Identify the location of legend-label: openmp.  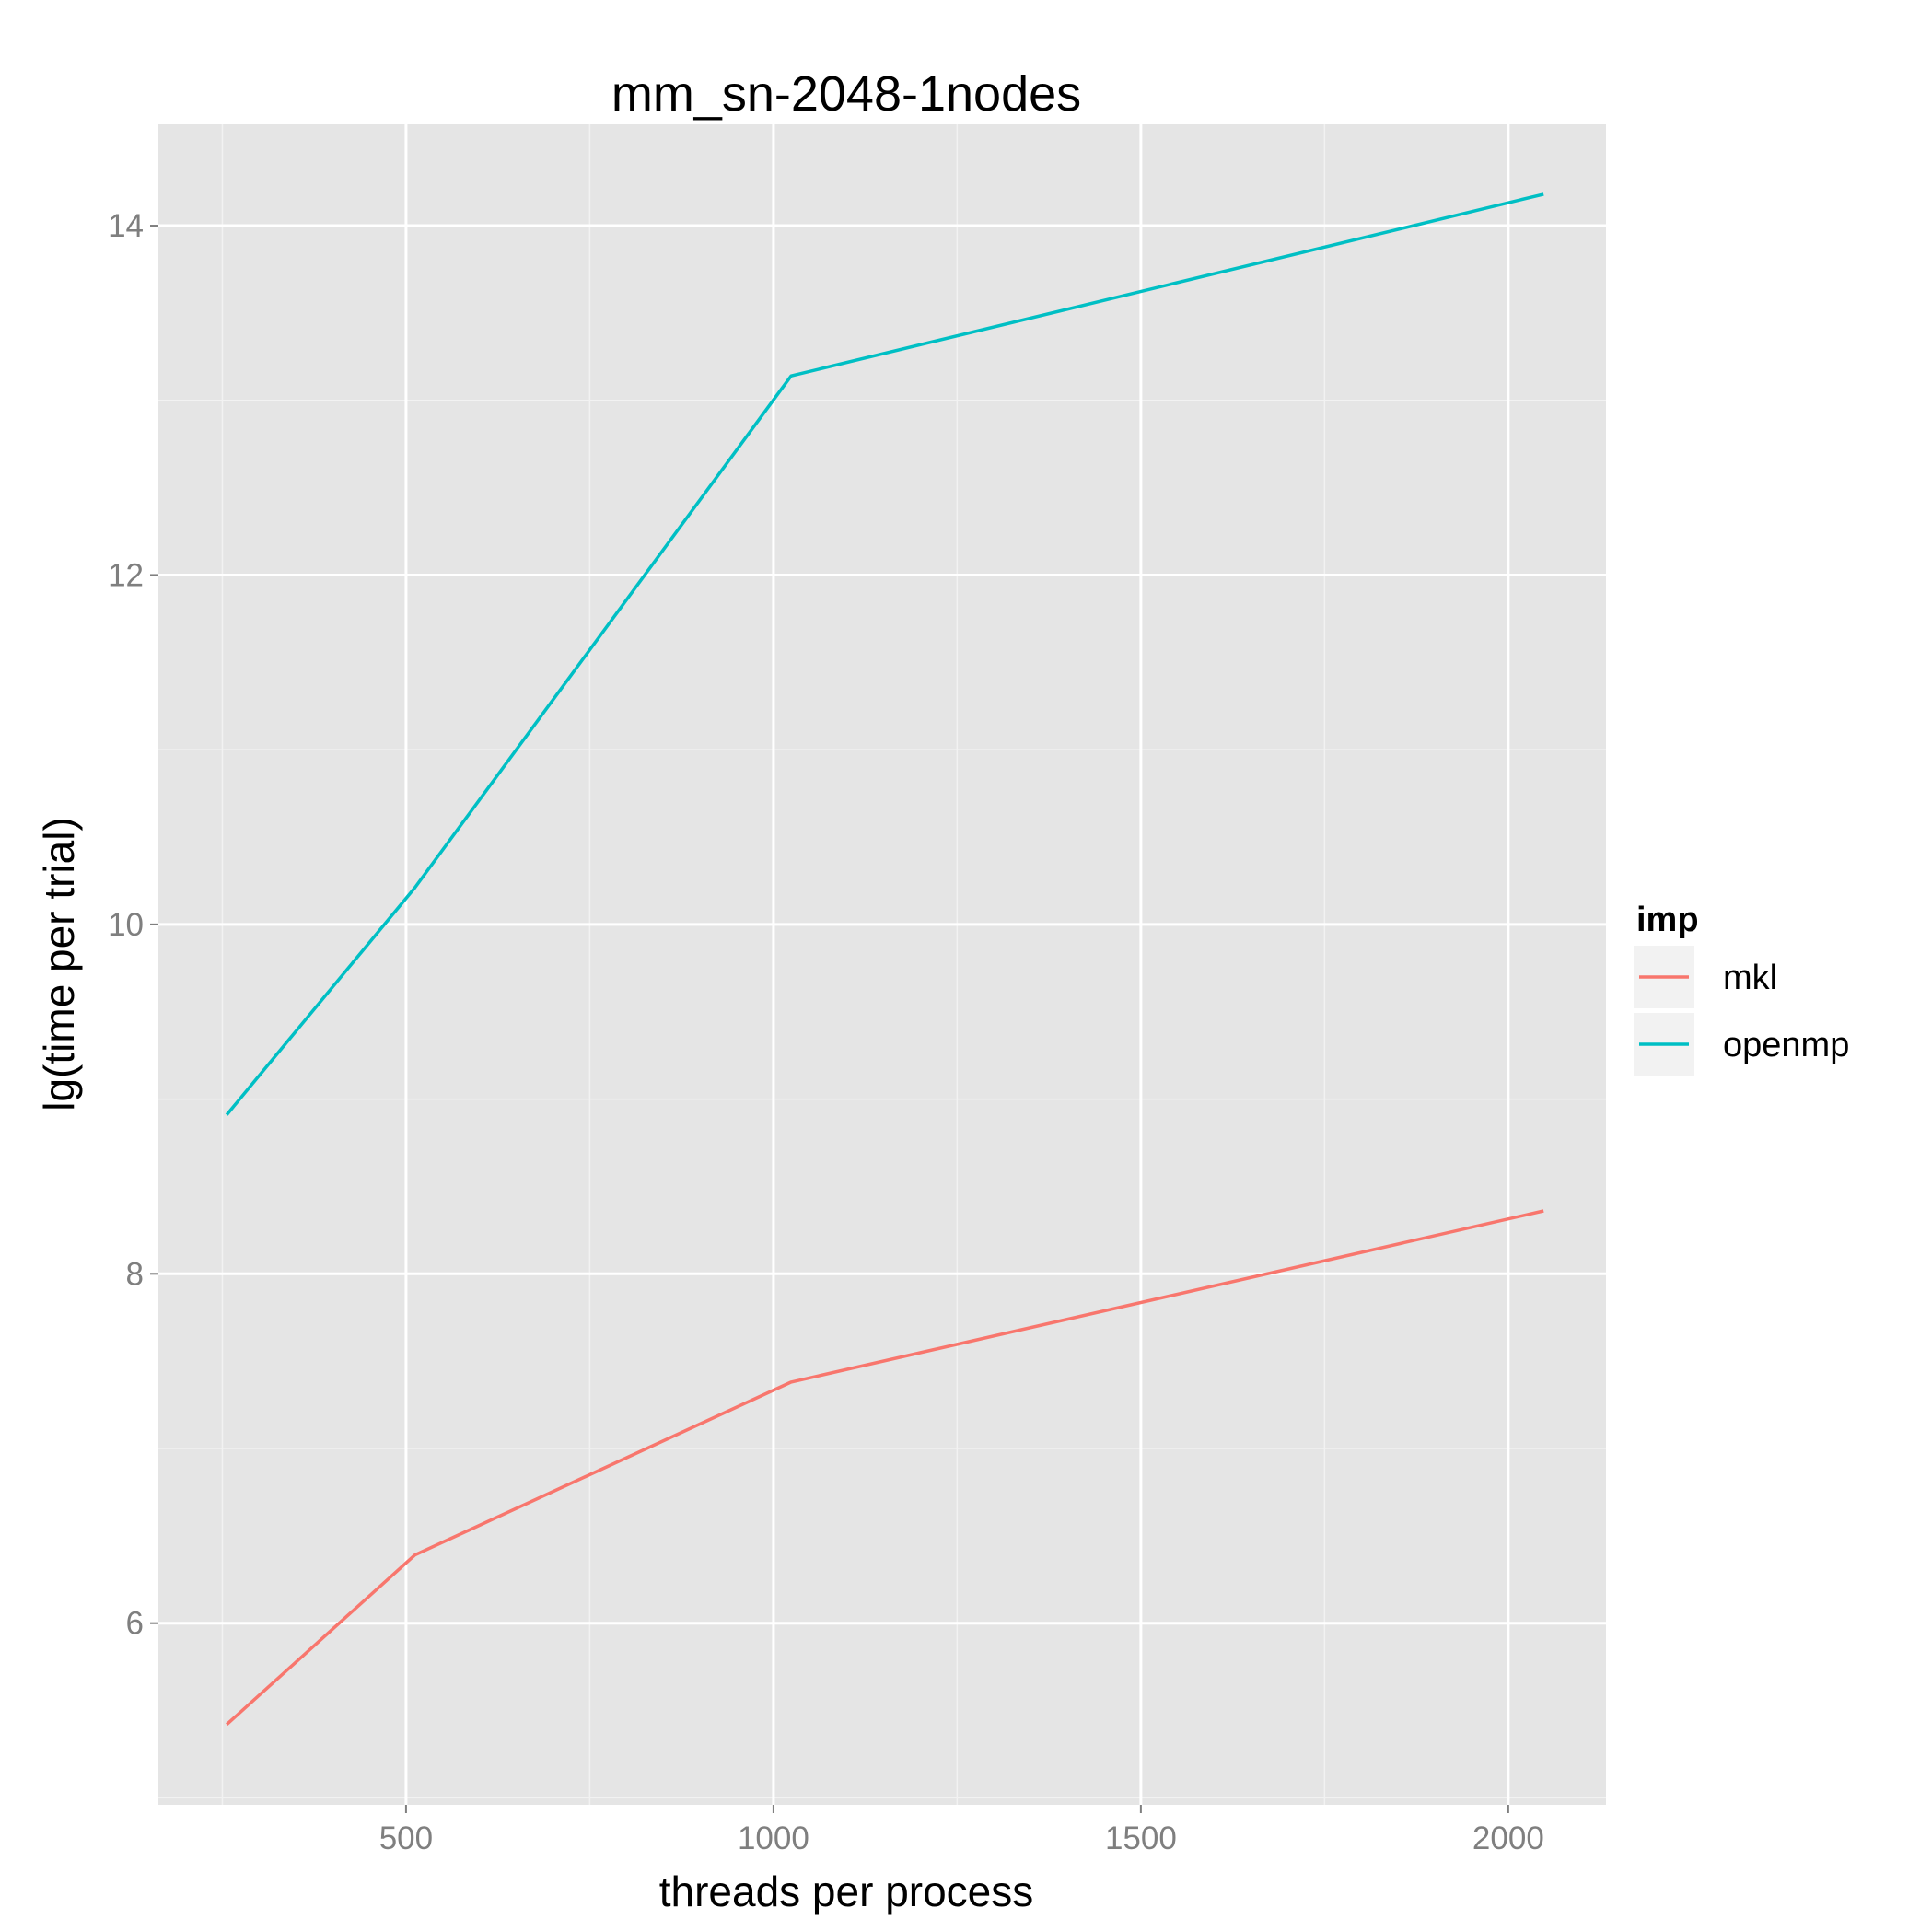
(1786, 1045).